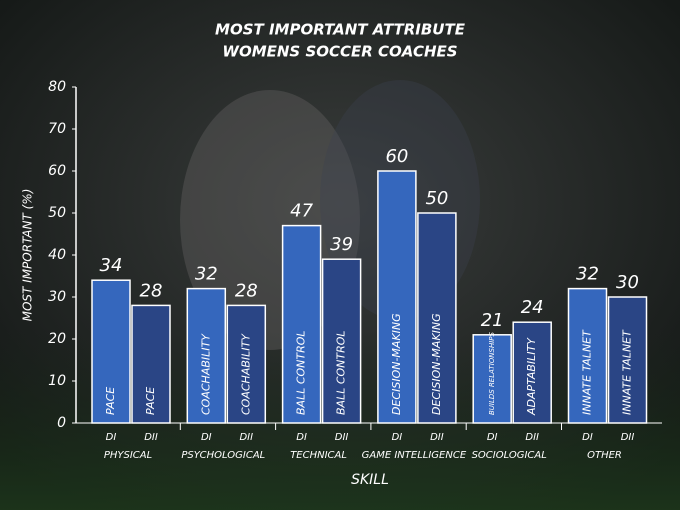 This screenshot has height=510, width=680. What do you see at coordinates (57, 171) in the screenshot?
I see `y-tick-label: 60` at bounding box center [57, 171].